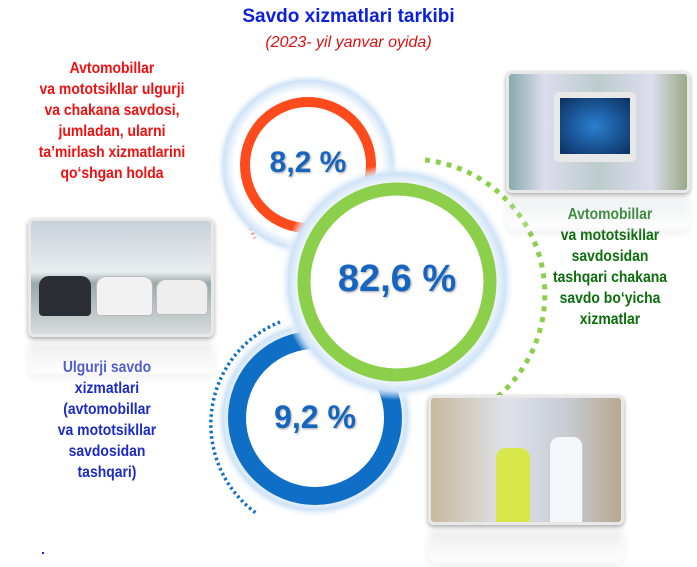 This screenshot has width=697, height=567. I want to click on tablet-shopping-basket-photo, so click(598, 132).